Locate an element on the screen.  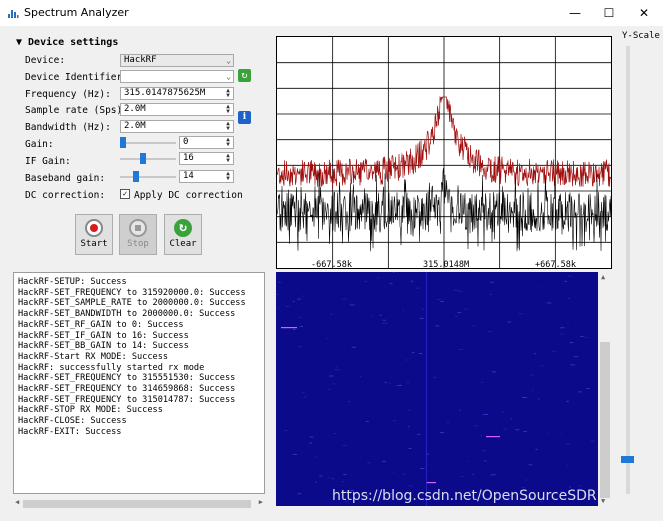
log-line: HackRF-SET_IF_GAIN to 16: Success is located at coordinates (103, 335).